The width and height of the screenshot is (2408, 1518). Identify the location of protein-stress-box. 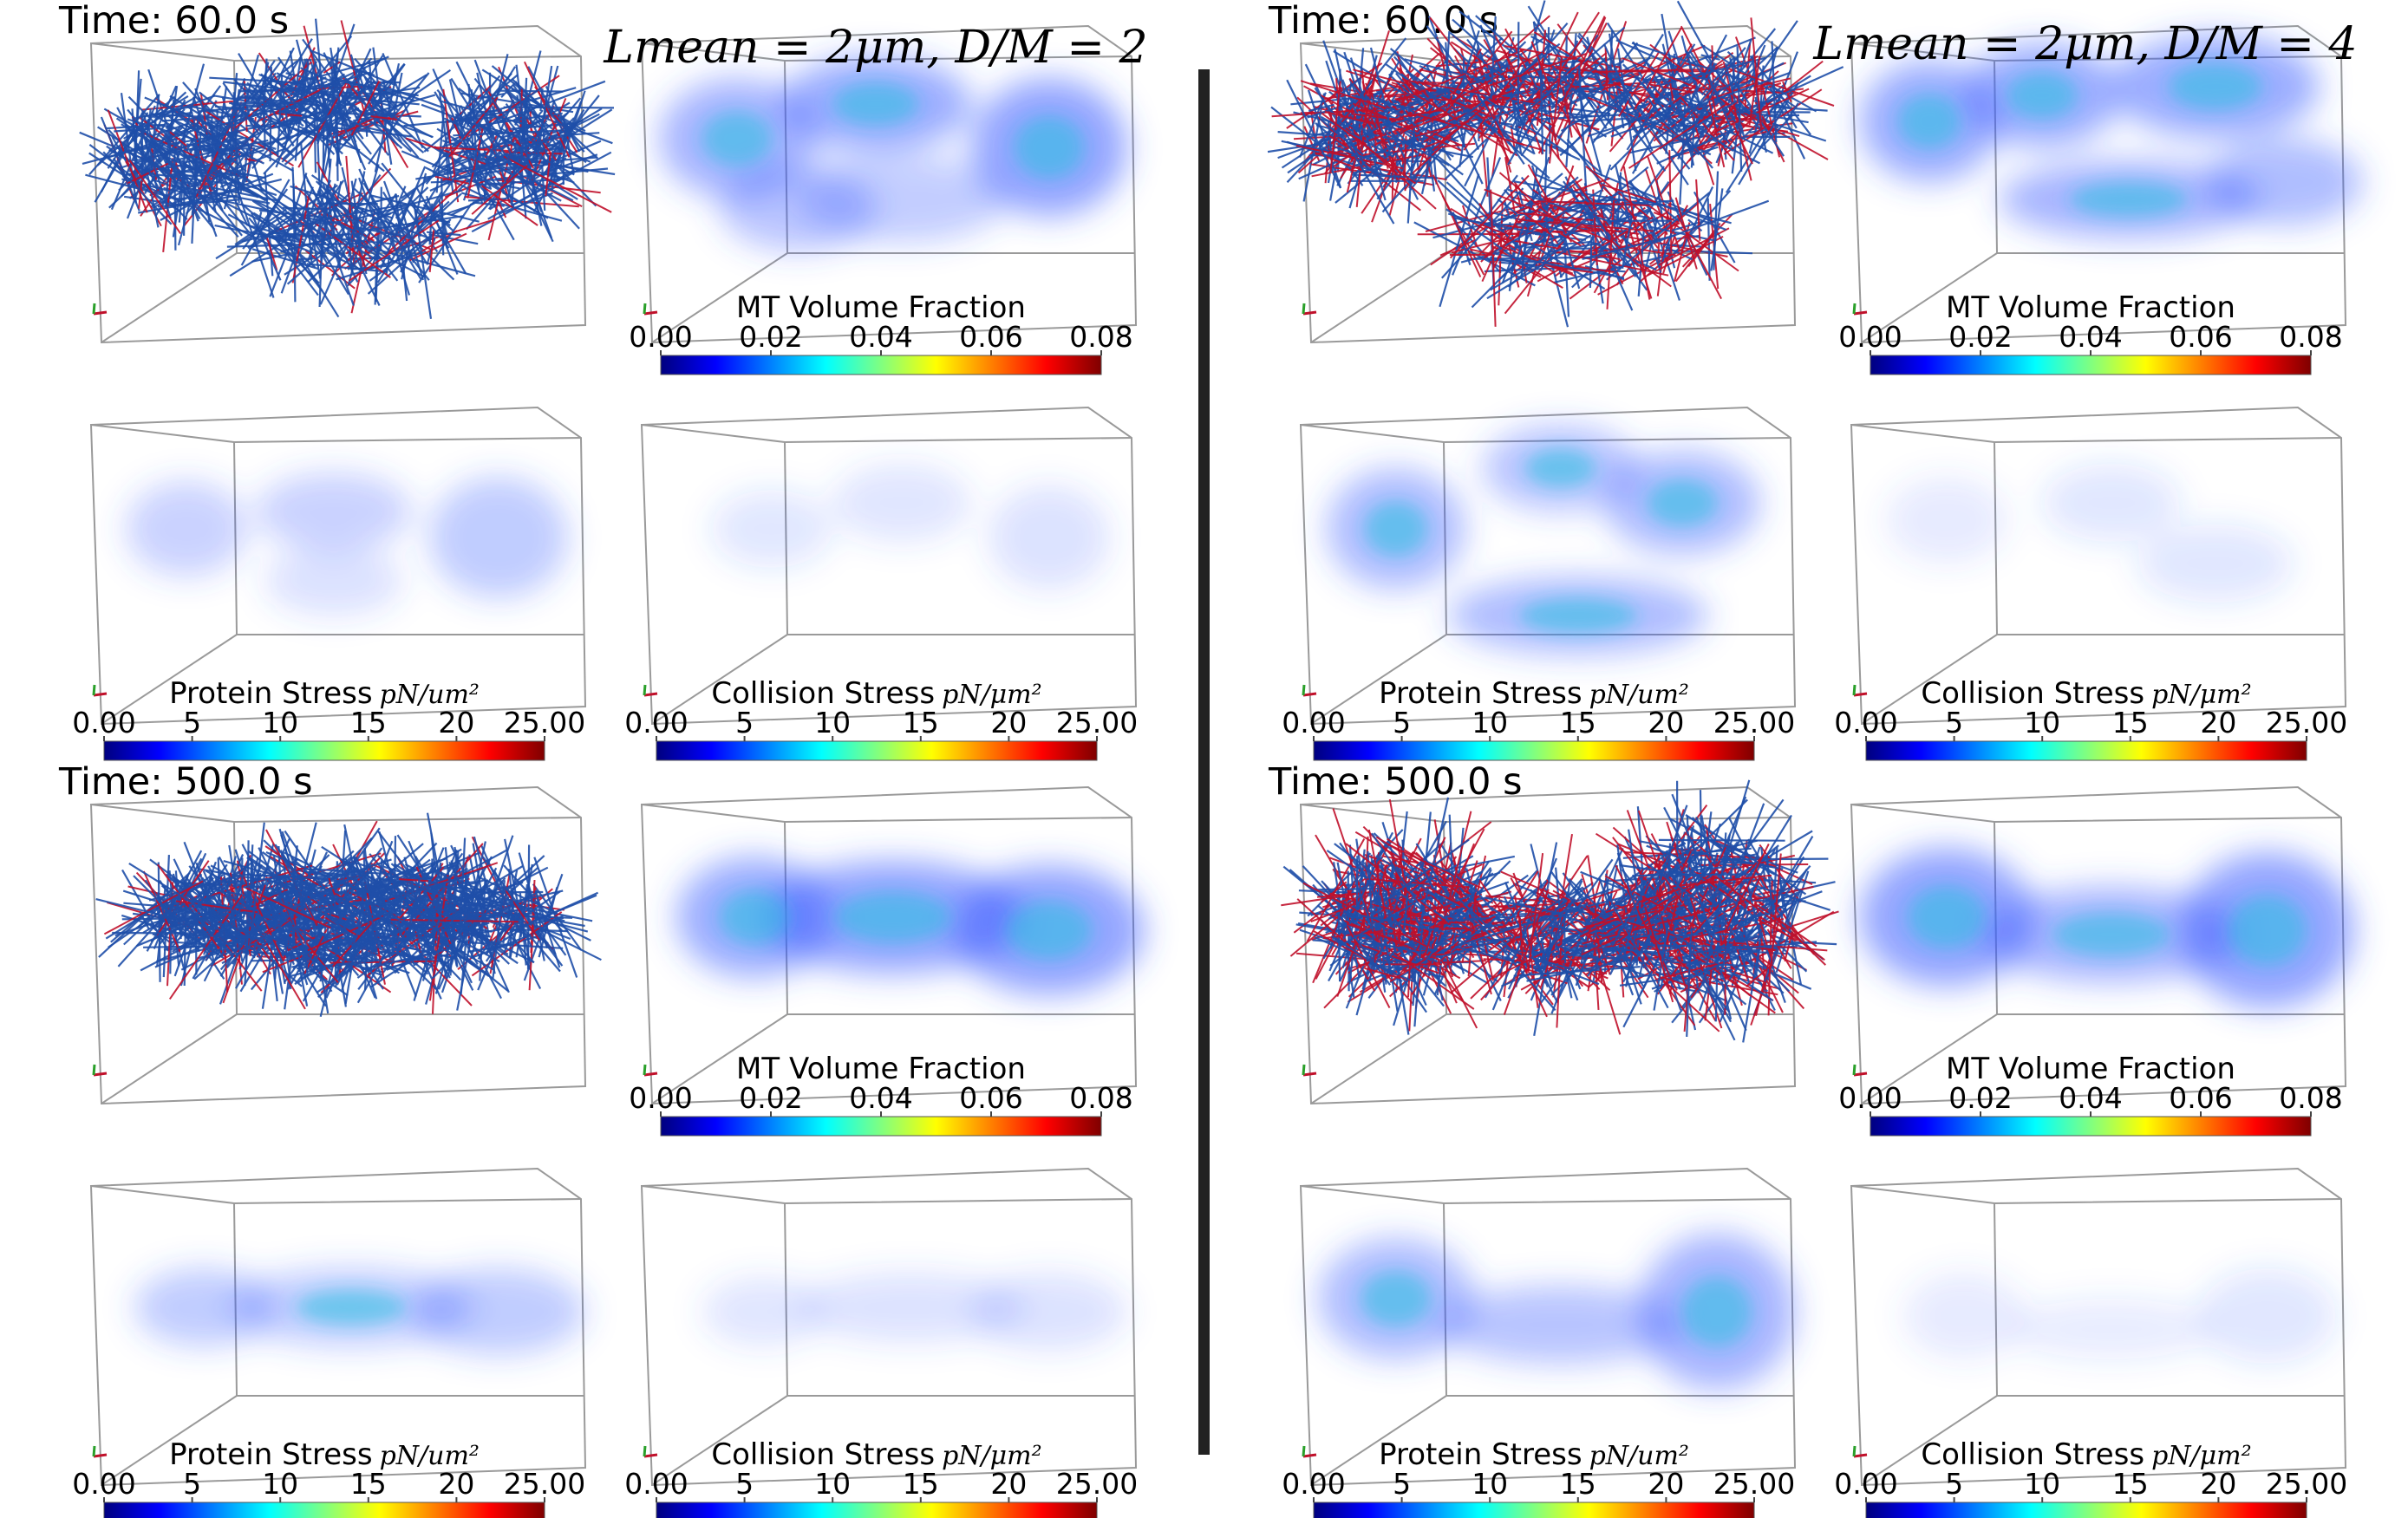
(338, 1327).